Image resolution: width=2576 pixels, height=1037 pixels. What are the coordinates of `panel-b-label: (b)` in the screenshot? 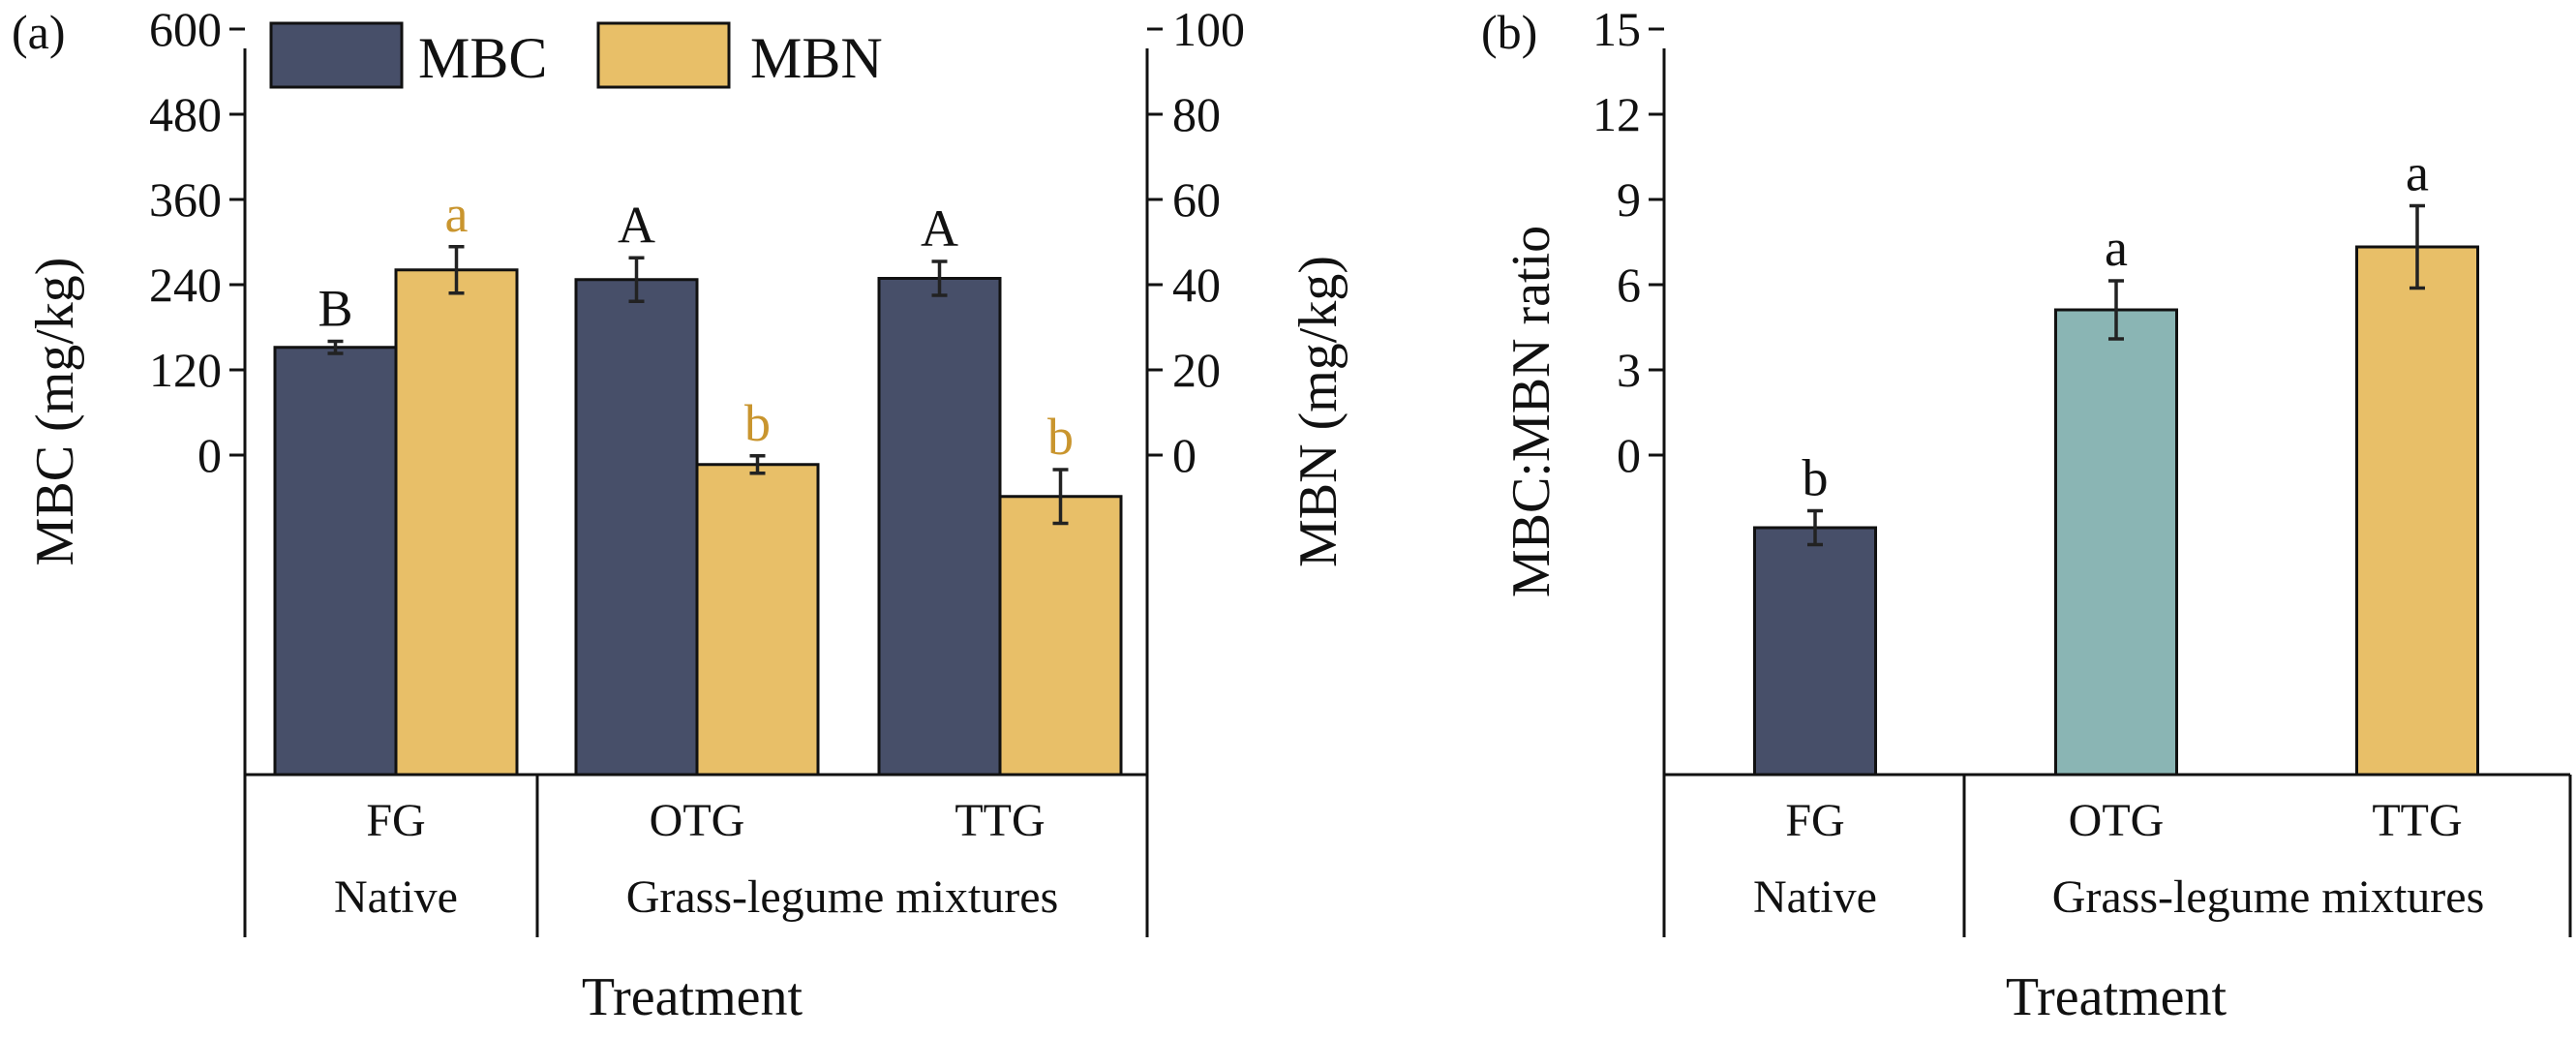 It's located at (1509, 32).